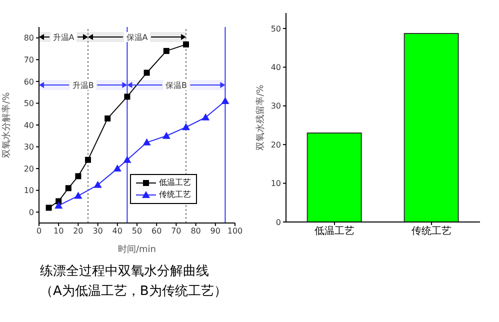  Describe the element at coordinates (134, 292) in the screenshot. I see `text: （A为低温工艺，B为传统工艺）` at that location.